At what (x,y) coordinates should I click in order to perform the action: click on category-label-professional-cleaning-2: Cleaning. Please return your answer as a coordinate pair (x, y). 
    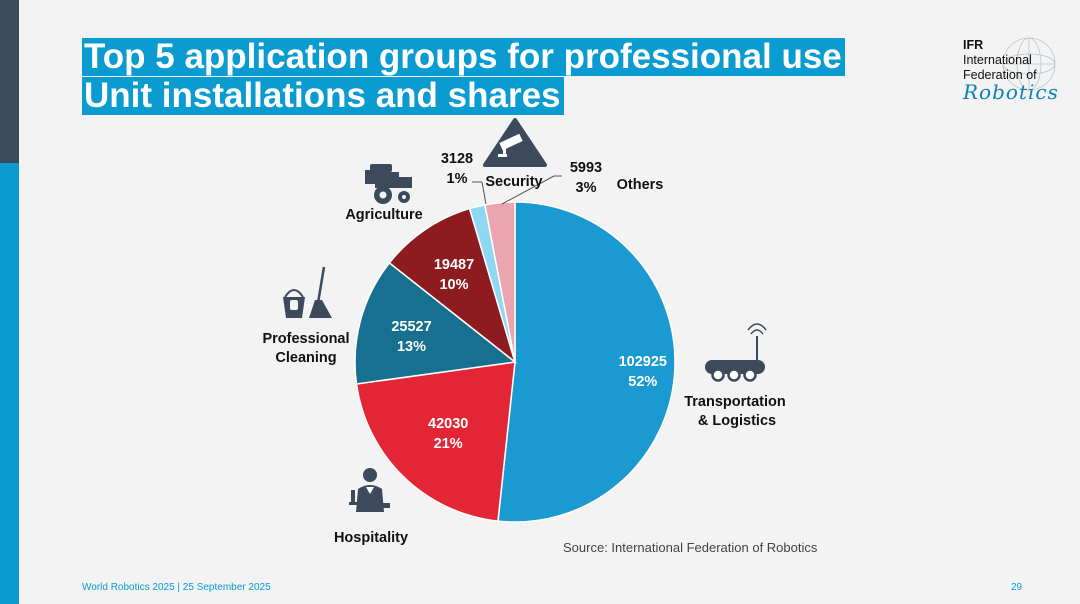
    Looking at the image, I should click on (305, 358).